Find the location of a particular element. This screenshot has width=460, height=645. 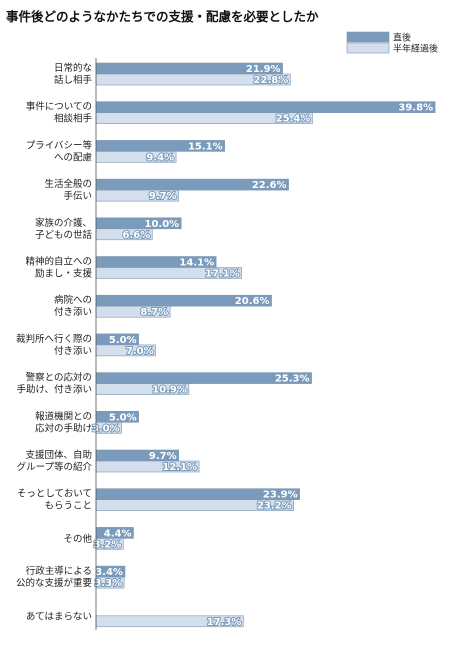

category-label: もらうこと is located at coordinates (68, 506).